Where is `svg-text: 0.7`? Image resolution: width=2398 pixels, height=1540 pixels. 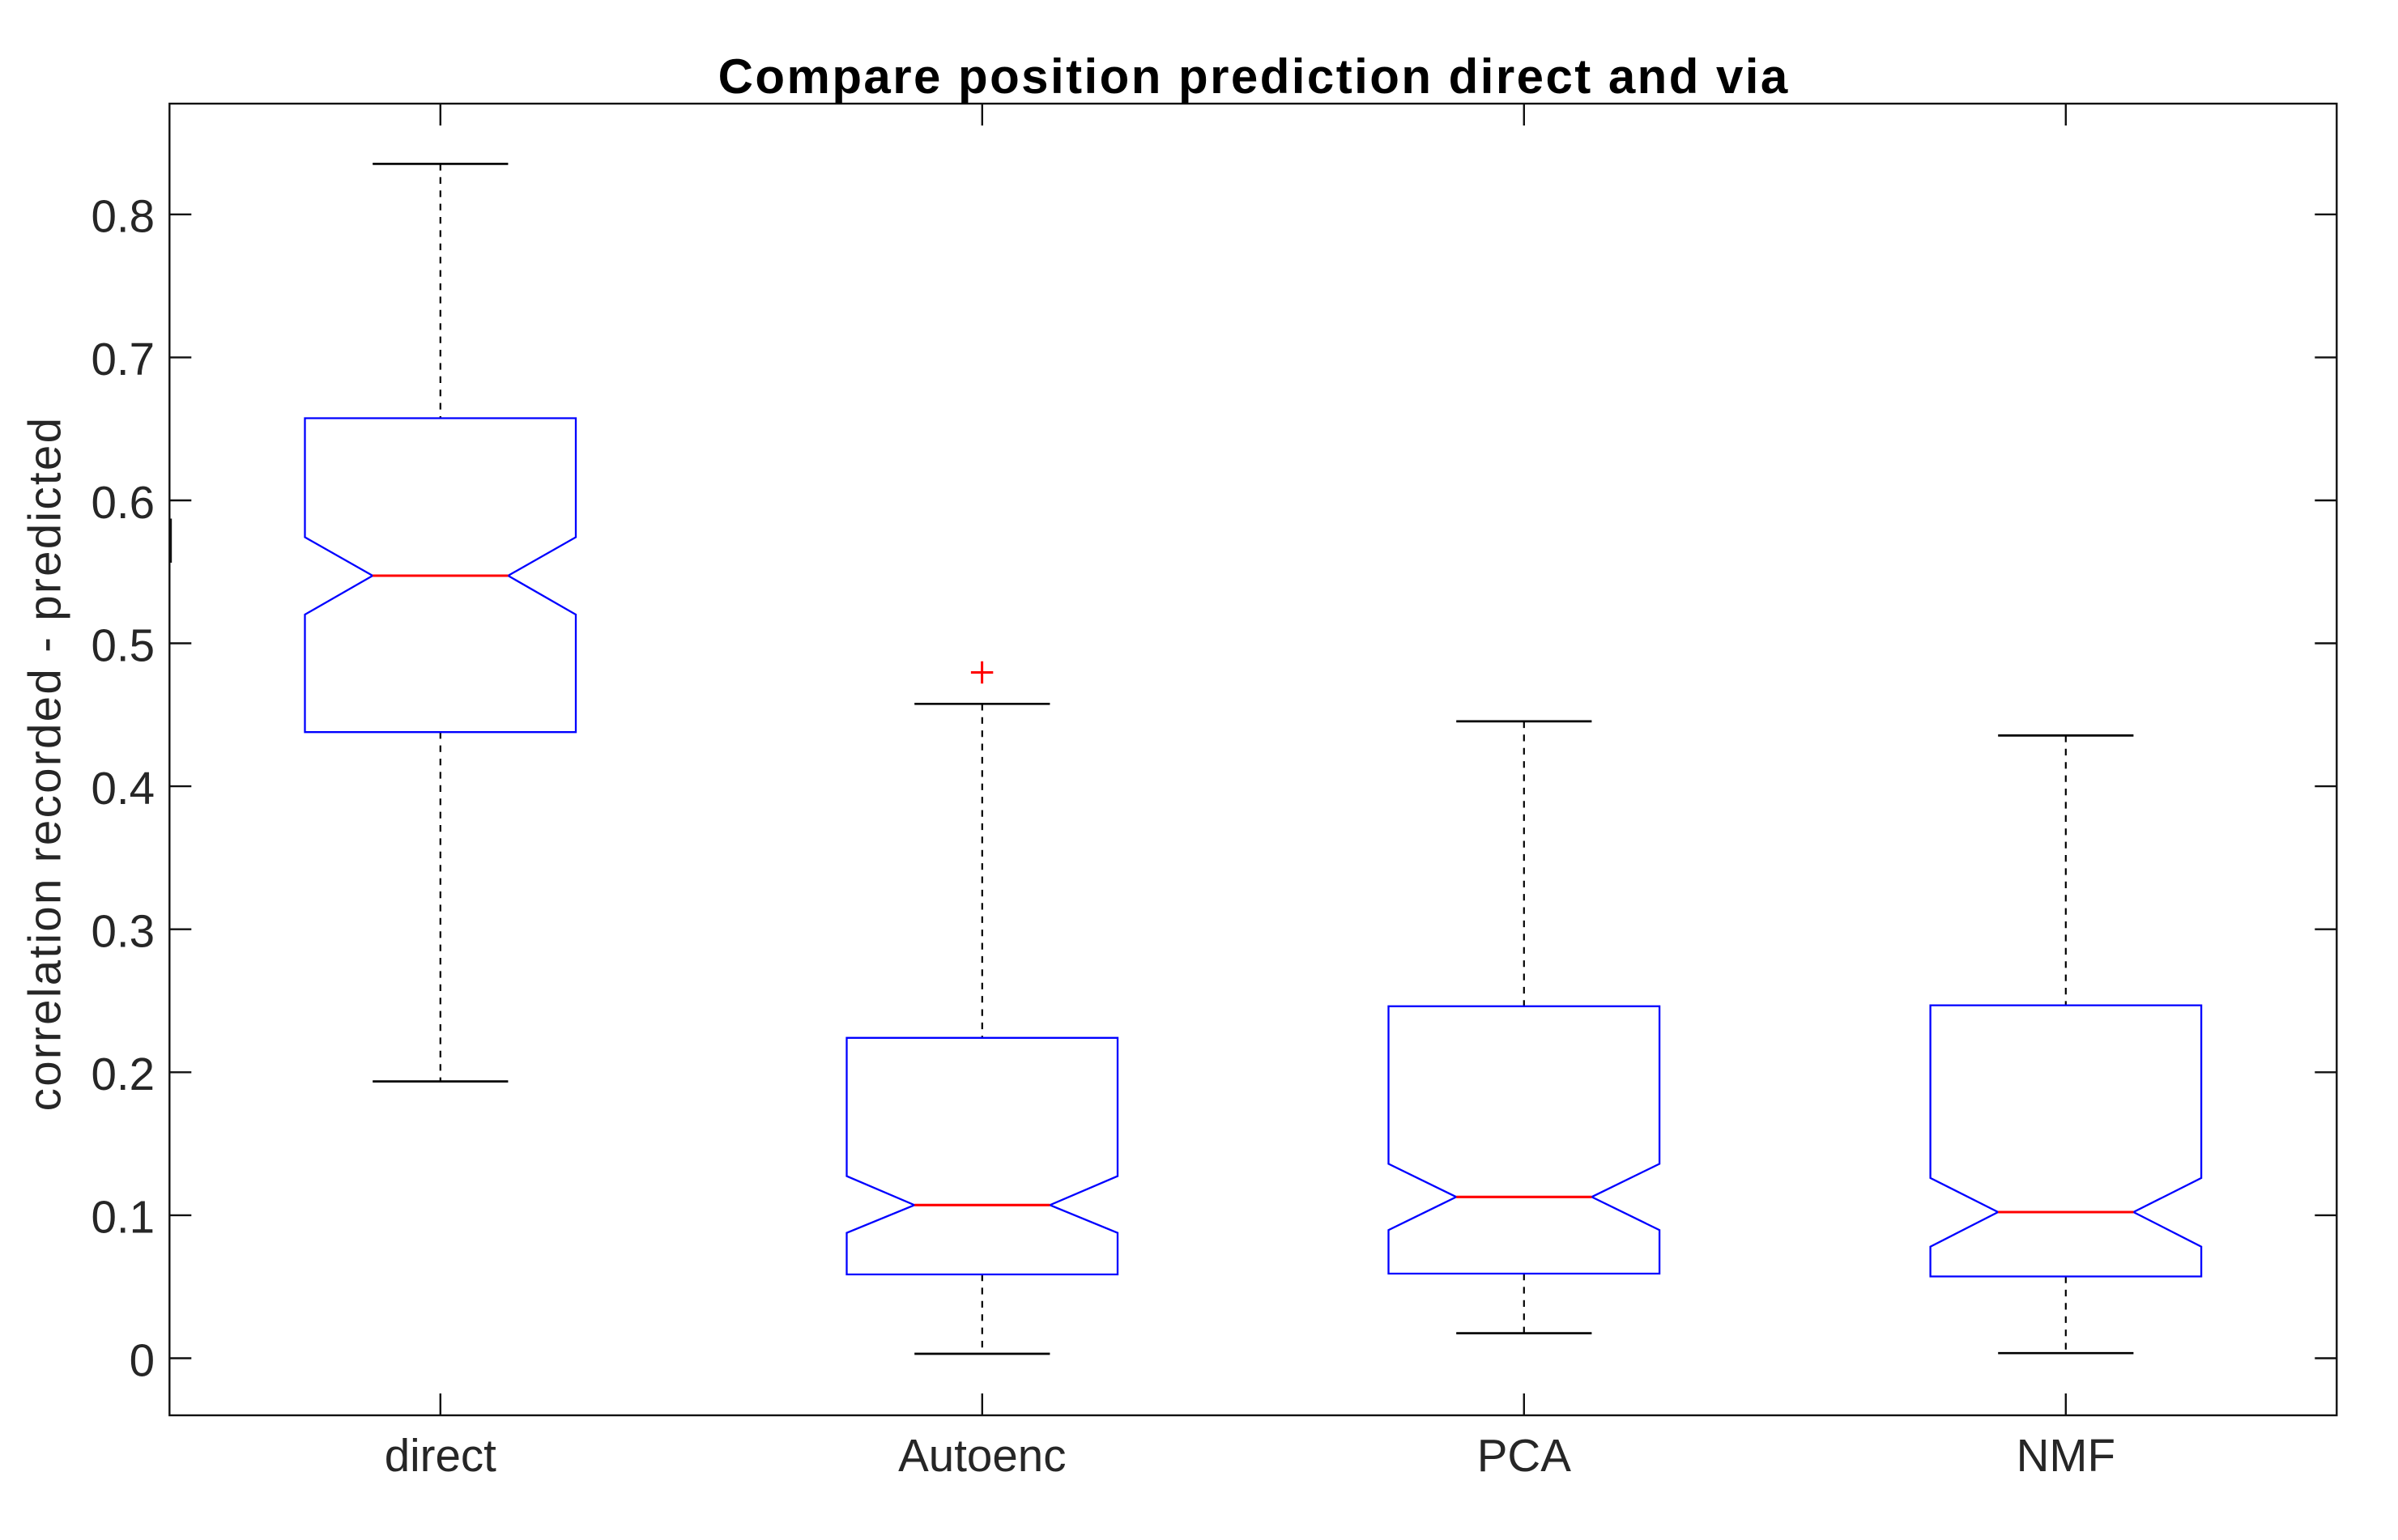
svg-text: 0.7 is located at coordinates (123, 359).